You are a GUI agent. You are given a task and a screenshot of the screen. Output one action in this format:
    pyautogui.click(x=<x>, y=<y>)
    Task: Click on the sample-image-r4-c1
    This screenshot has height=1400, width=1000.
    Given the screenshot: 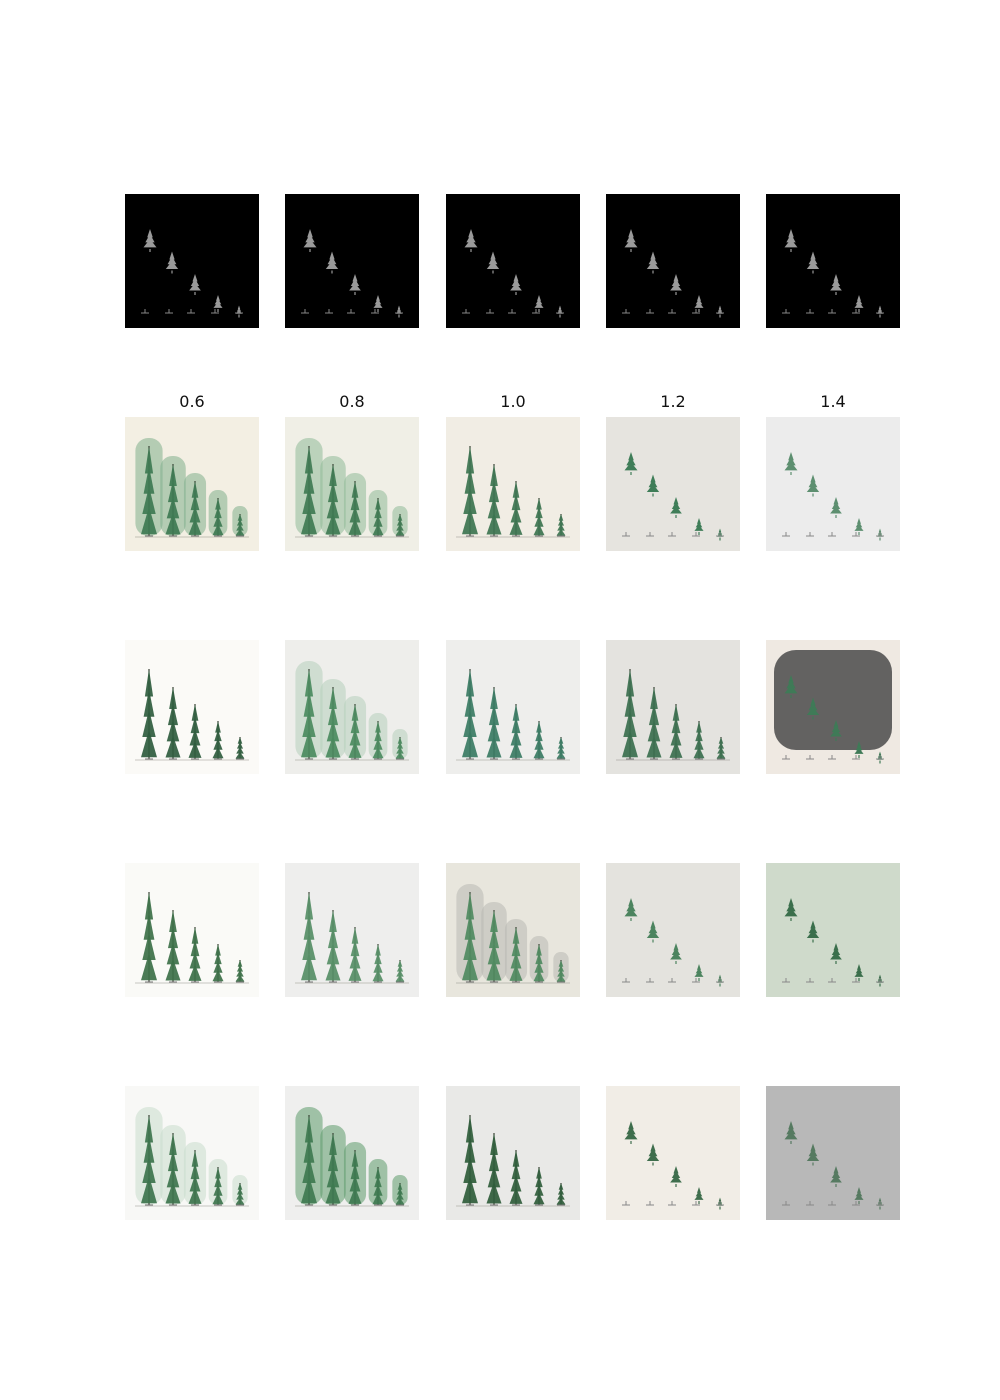 What is the action you would take?
    pyautogui.click(x=192, y=930)
    